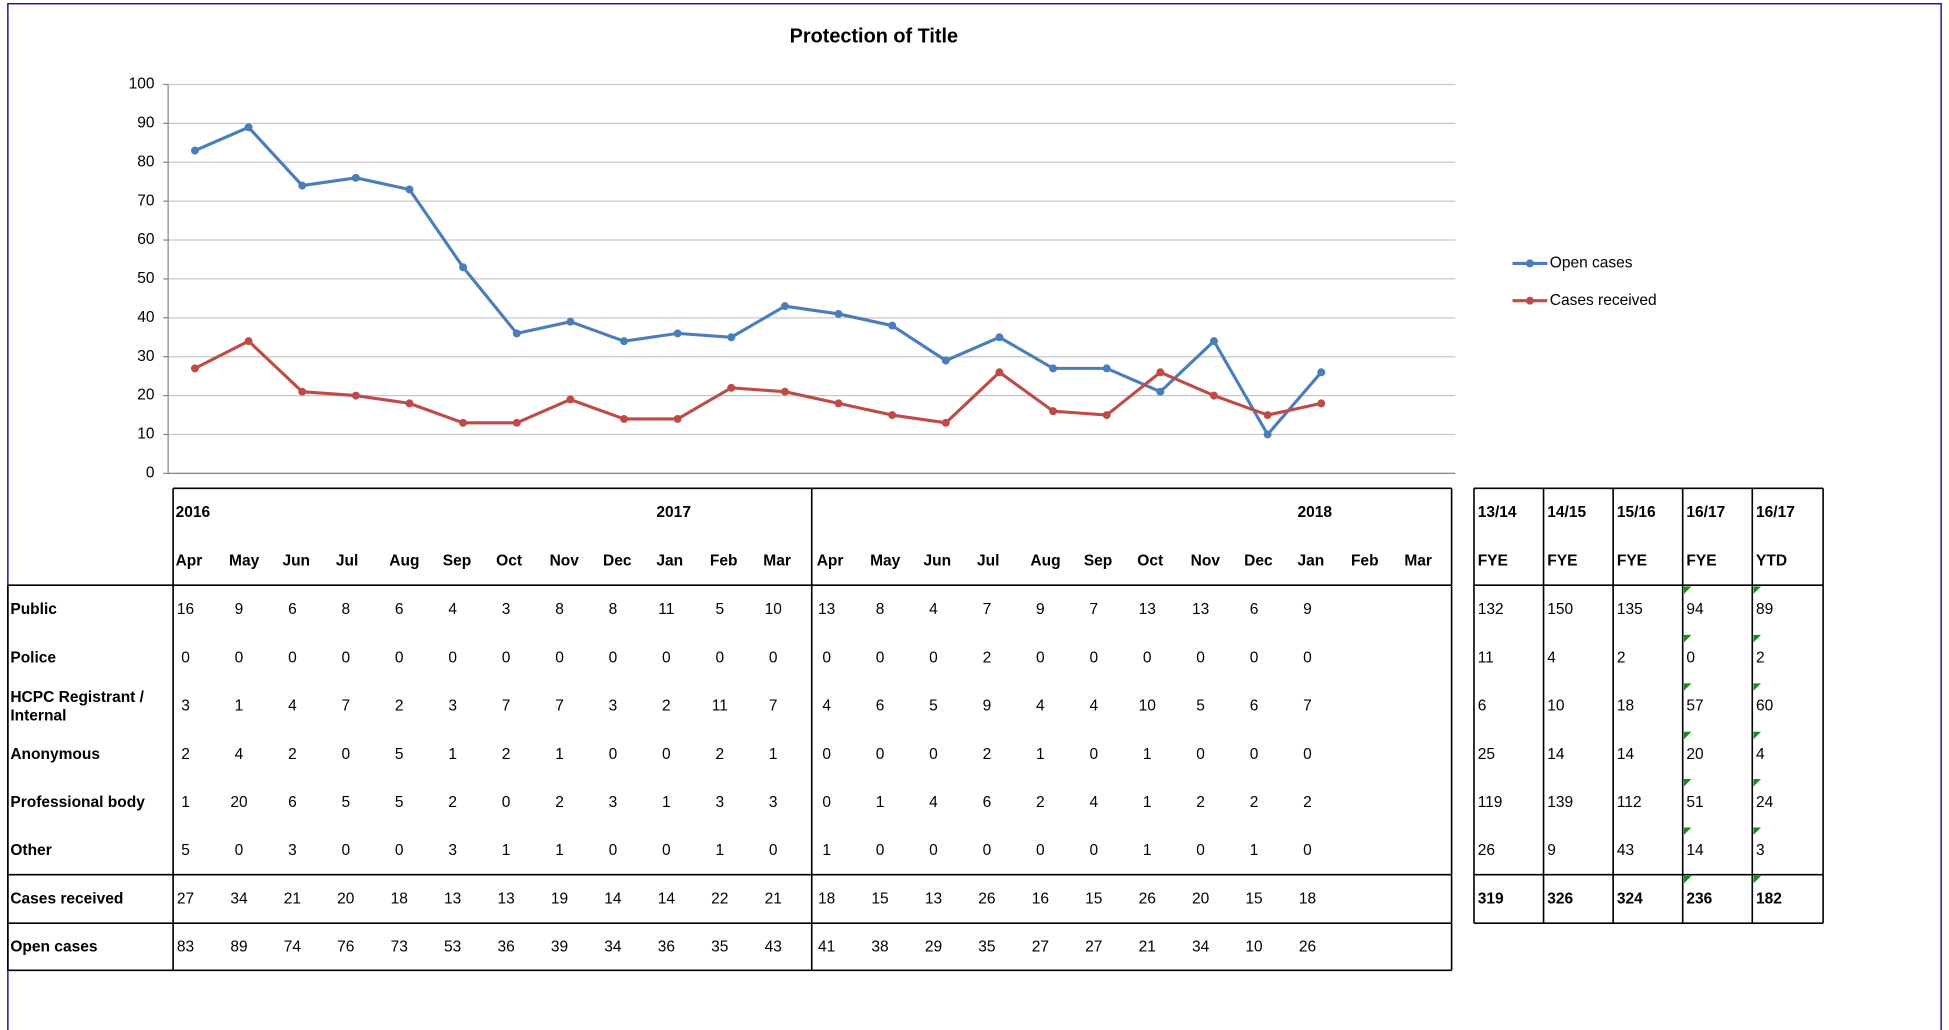 This screenshot has height=1030, width=1949. I want to click on summary-cell: 89, so click(1764, 609).